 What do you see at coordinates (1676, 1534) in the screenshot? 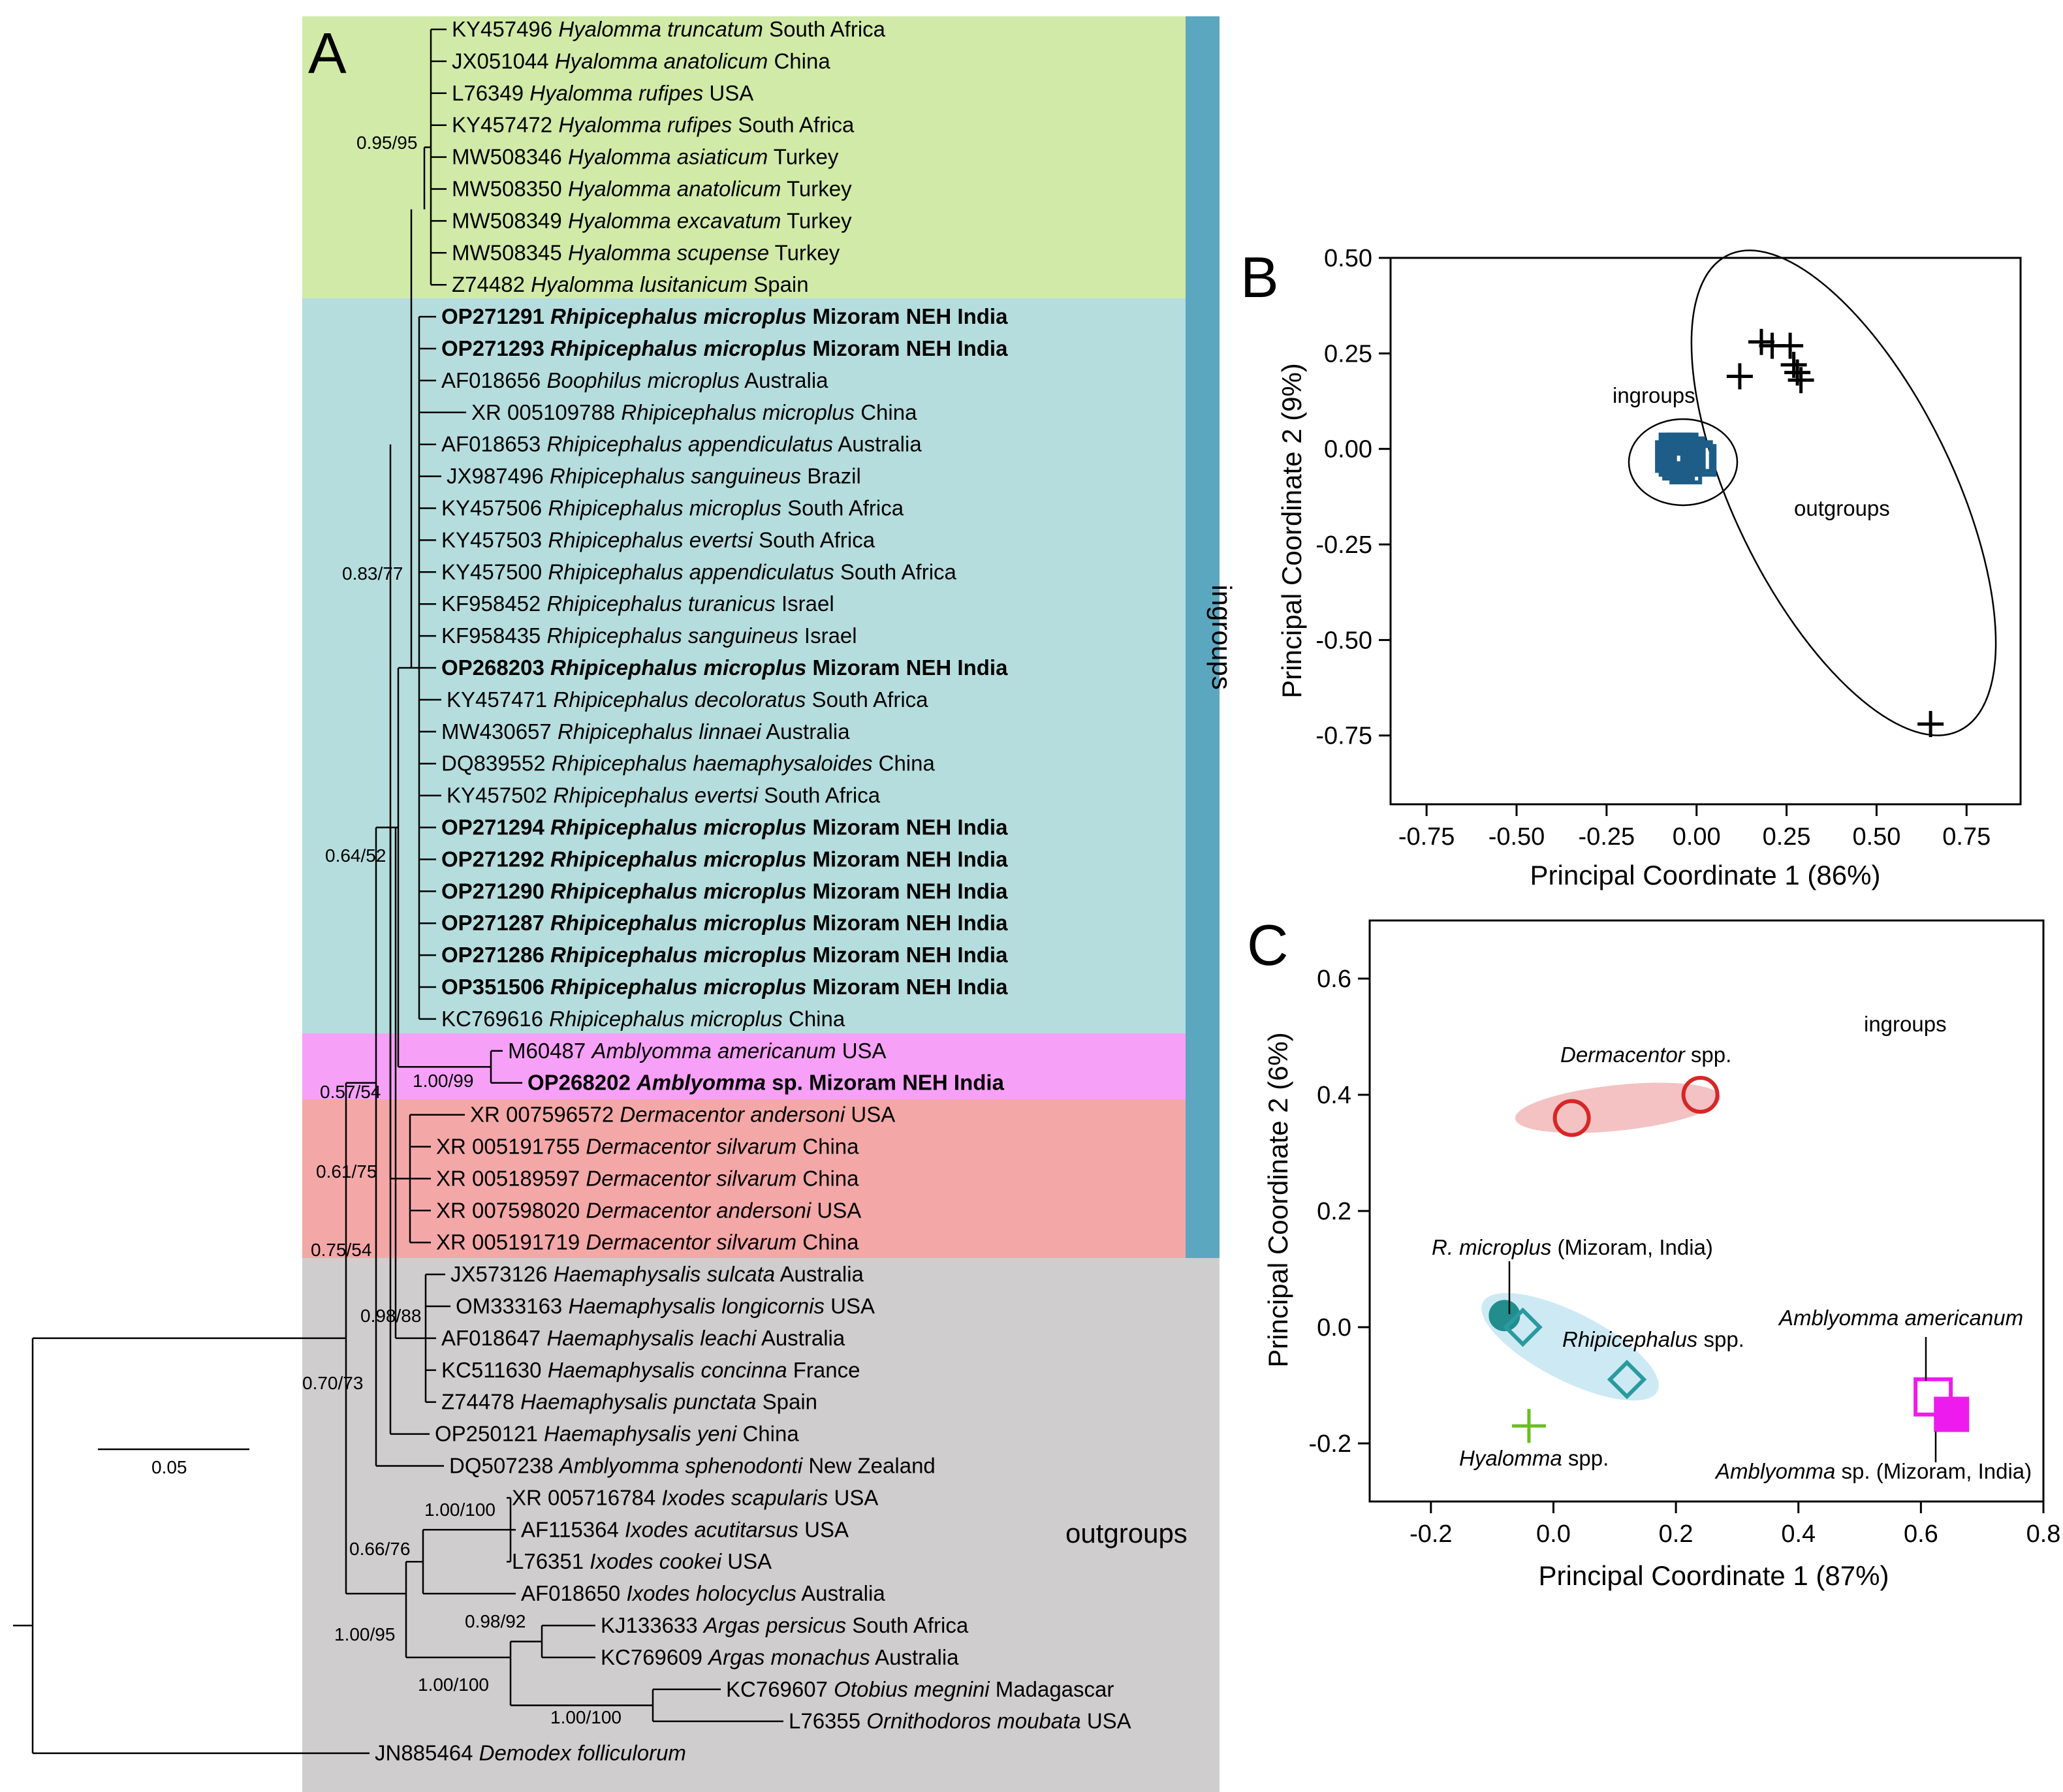
I see `x-tick-label: 0.2` at bounding box center [1676, 1534].